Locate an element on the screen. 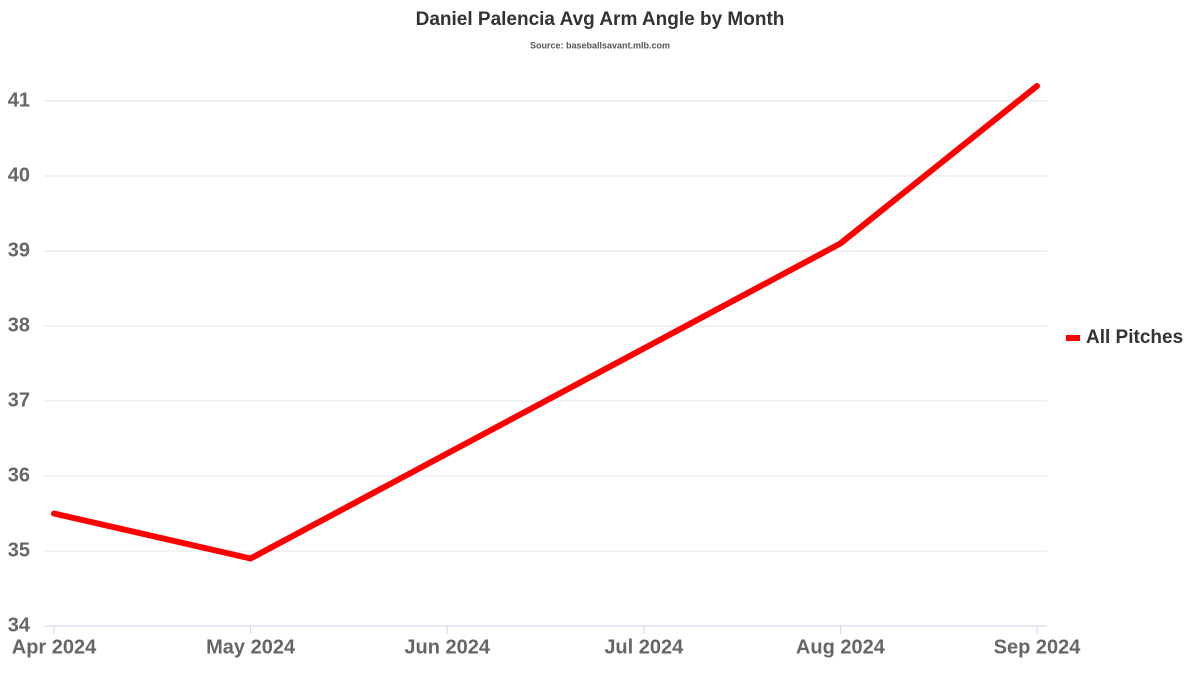 The height and width of the screenshot is (675, 1200). y-tick-label: 37 is located at coordinates (19, 400).